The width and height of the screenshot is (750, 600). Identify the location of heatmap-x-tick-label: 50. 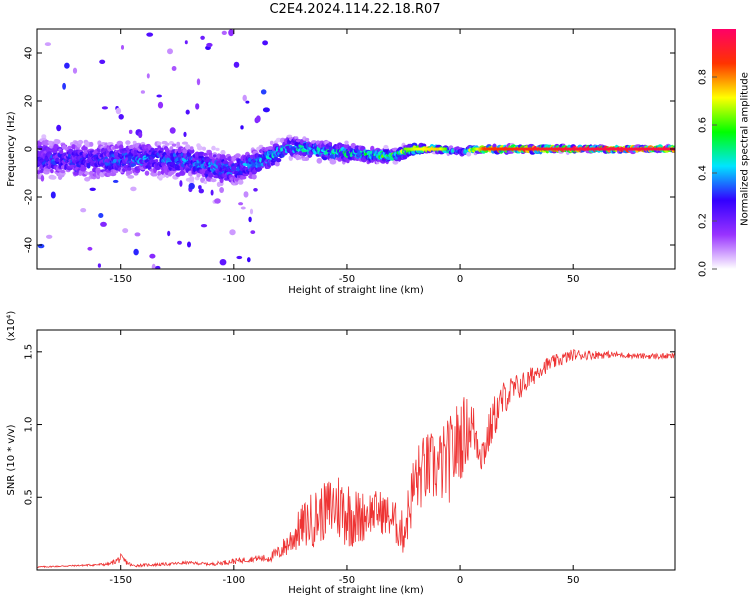
(573, 279).